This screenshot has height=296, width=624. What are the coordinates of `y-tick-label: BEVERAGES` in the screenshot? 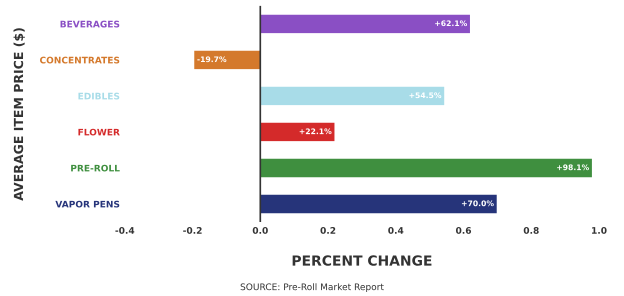 It's located at (90, 24).